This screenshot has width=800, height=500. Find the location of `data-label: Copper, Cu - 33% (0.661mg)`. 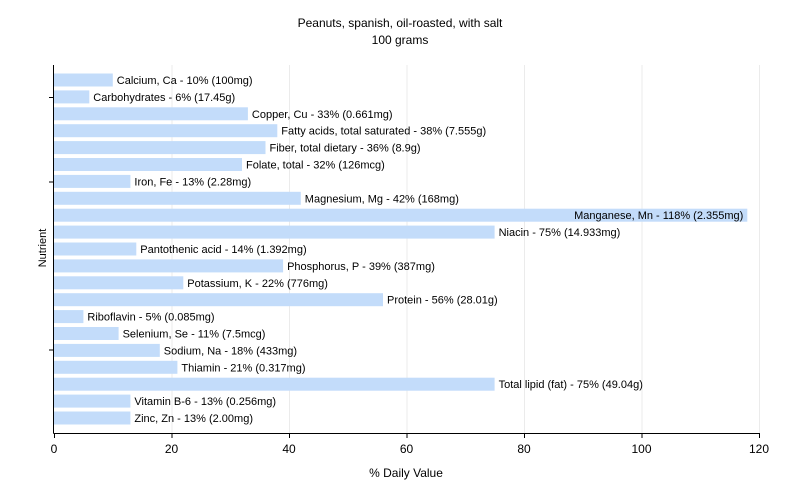

data-label: Copper, Cu - 33% (0.661mg) is located at coordinates (322, 115).